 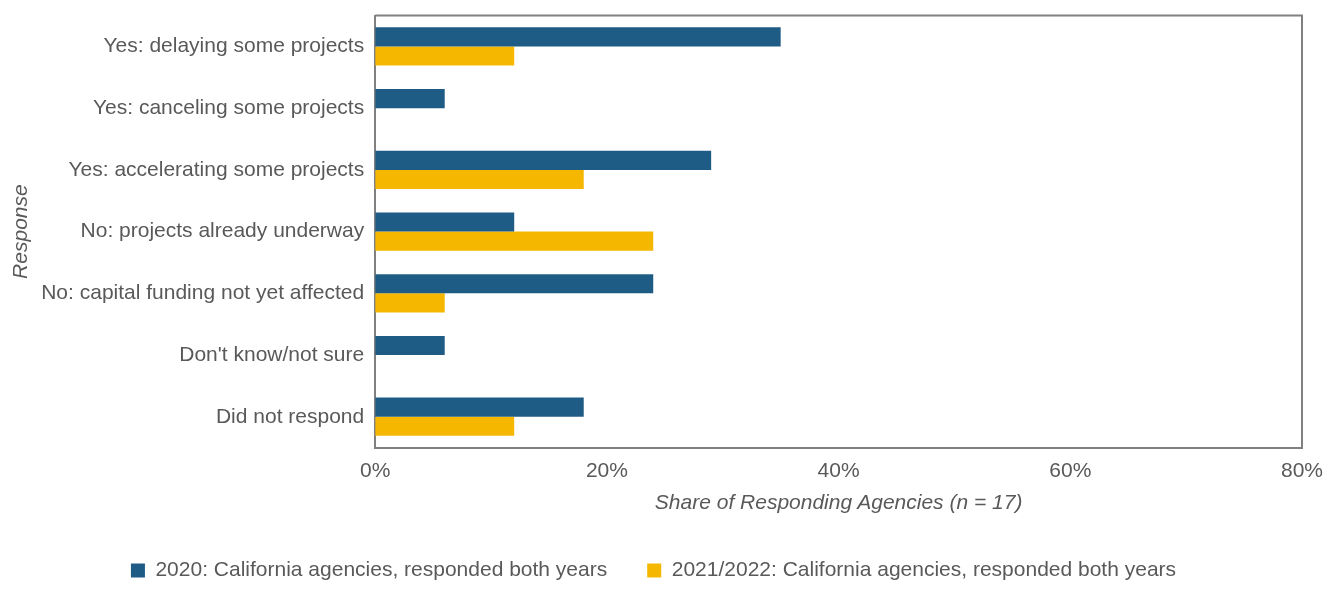 What do you see at coordinates (222, 230) in the screenshot?
I see `y-tick-label: No: projects already underway` at bounding box center [222, 230].